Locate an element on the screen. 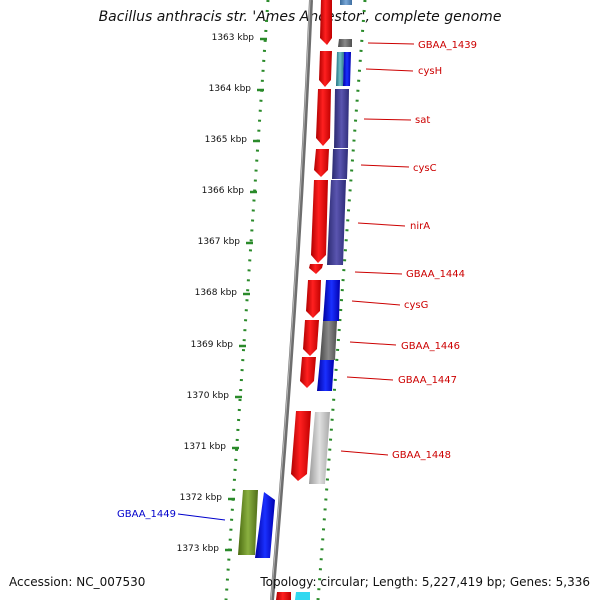 The width and height of the screenshot is (600, 600). feature-gbaa-1448-cat is located at coordinates (319, 448).